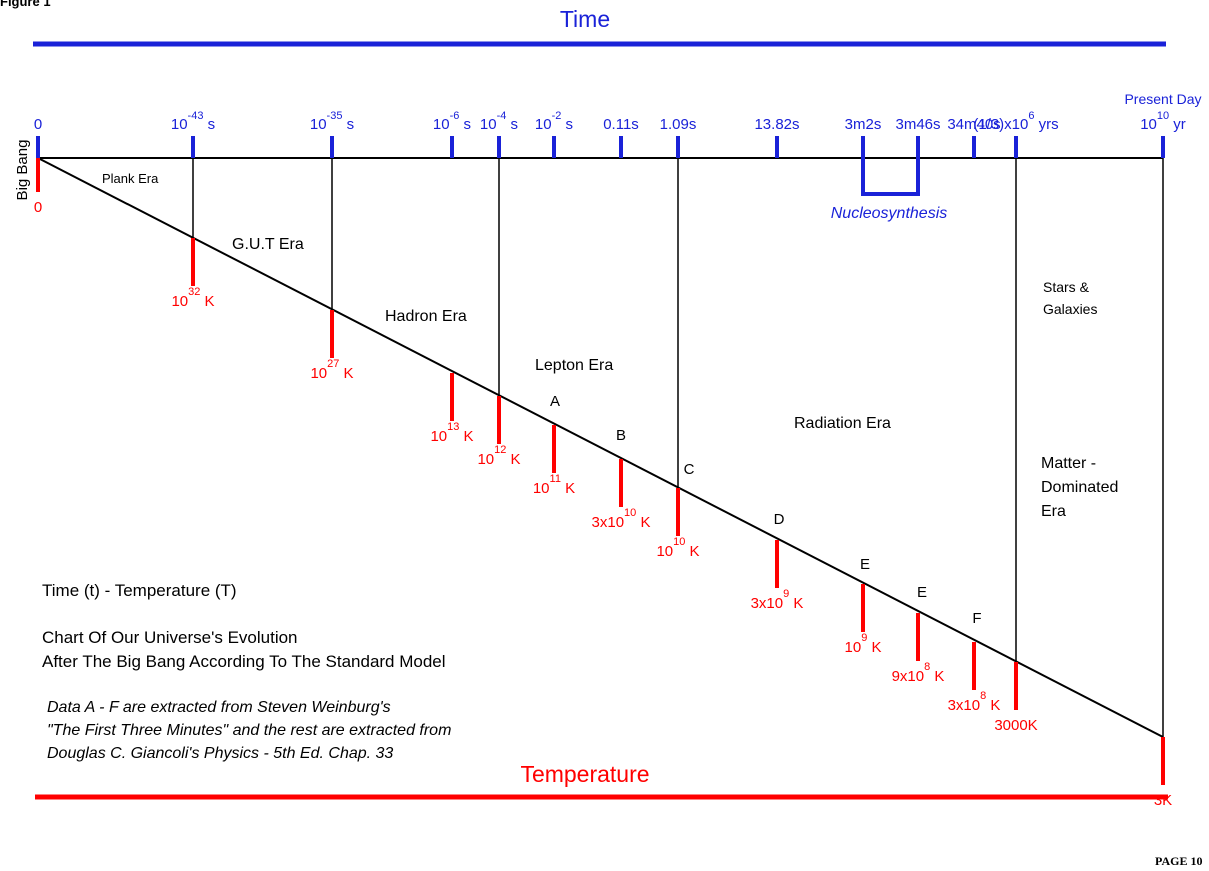  I want to click on nucleosynthesis-bracket, so click(890, 177).